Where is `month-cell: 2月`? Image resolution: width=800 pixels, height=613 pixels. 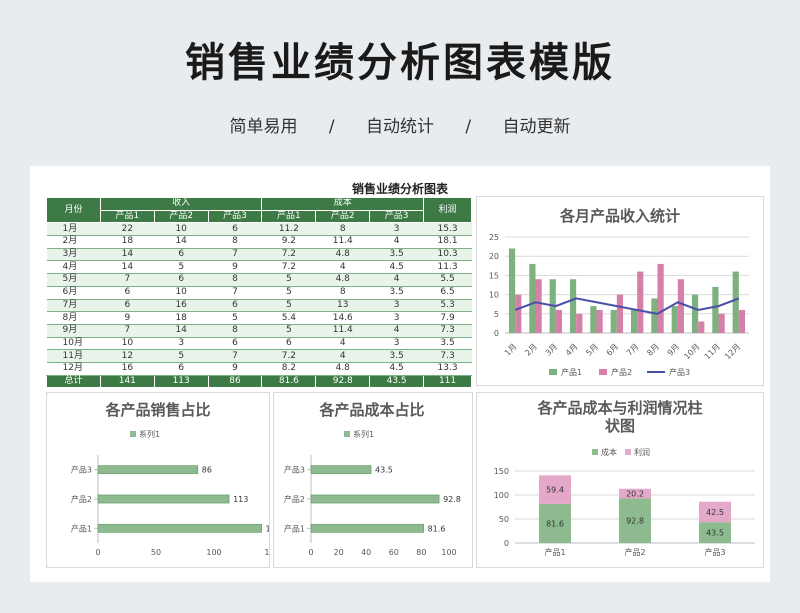 month-cell: 2月 is located at coordinates (73, 242).